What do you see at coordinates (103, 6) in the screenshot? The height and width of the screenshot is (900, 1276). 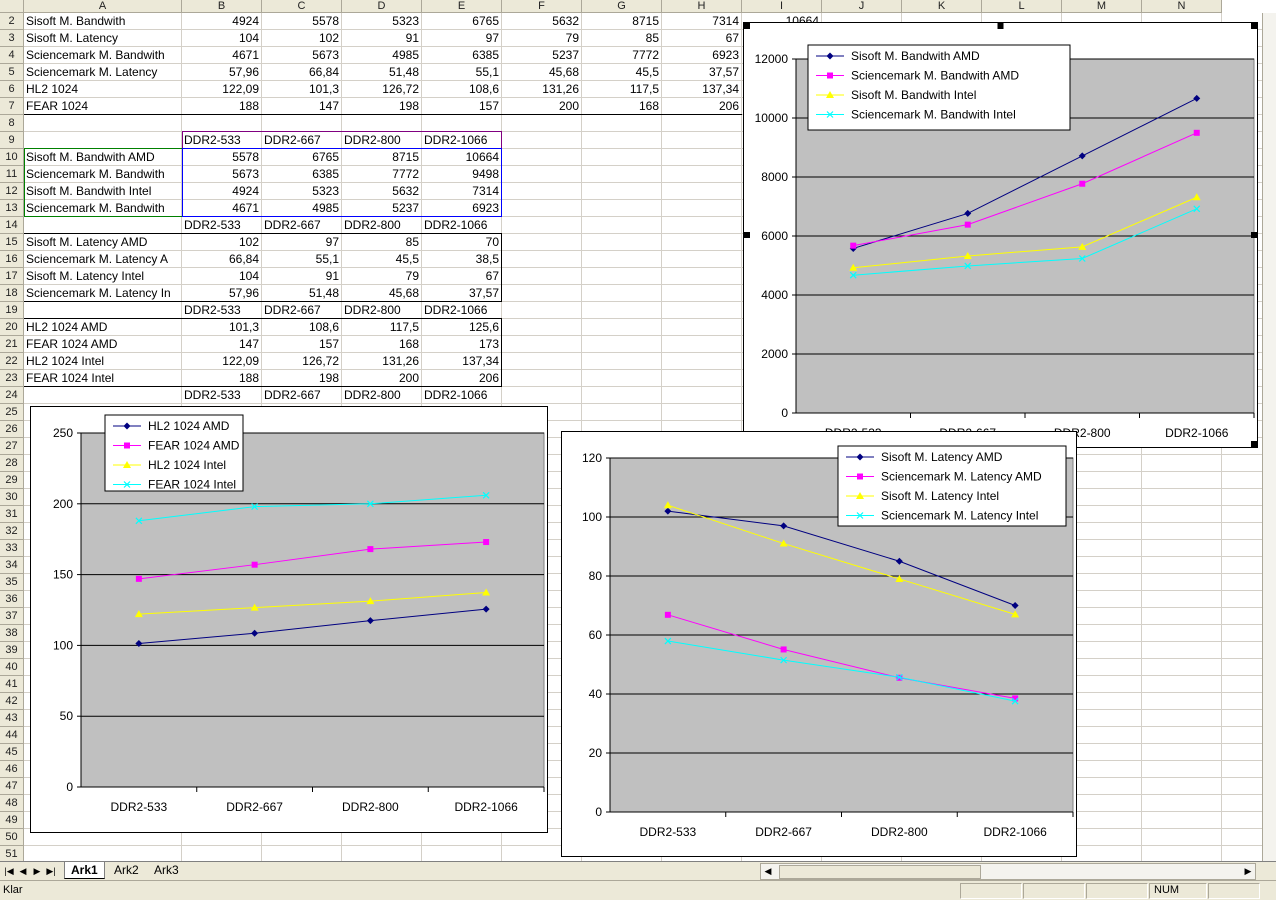 I see `column-header: A` at bounding box center [103, 6].